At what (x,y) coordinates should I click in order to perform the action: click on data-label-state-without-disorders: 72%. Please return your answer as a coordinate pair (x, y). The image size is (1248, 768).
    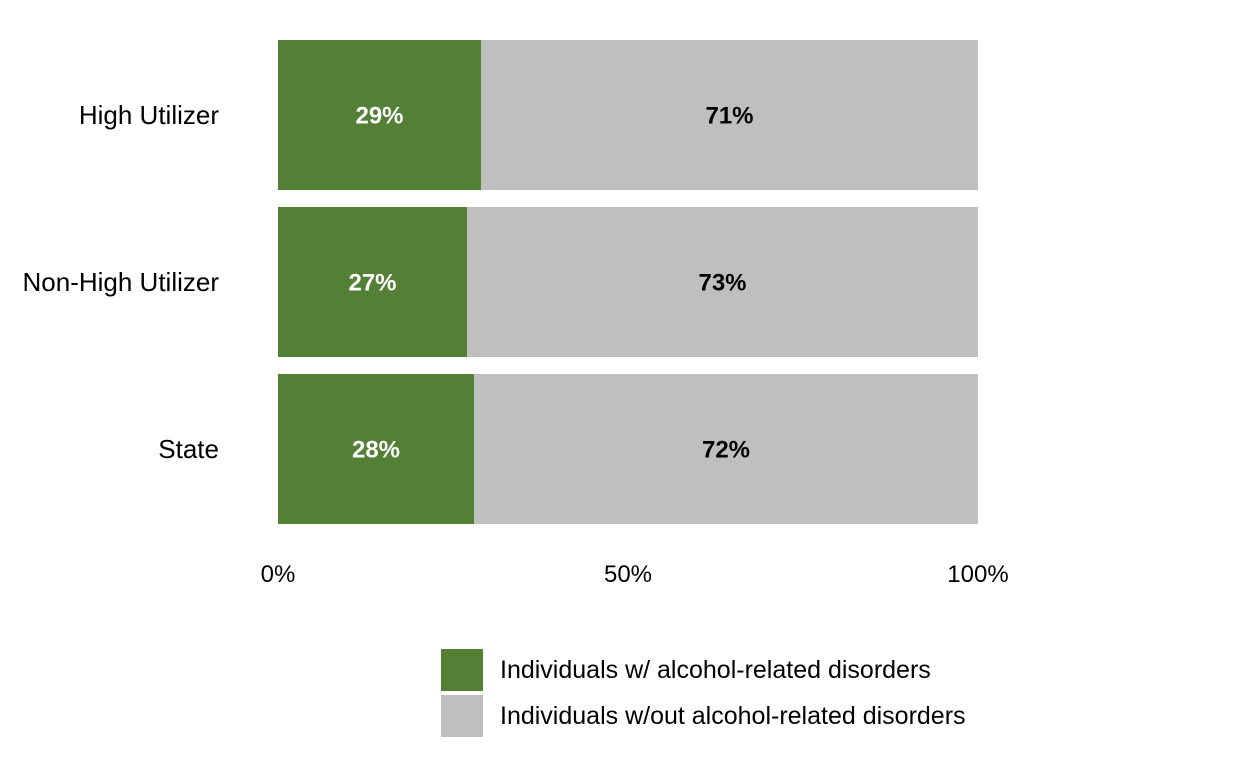
    Looking at the image, I should click on (726, 450).